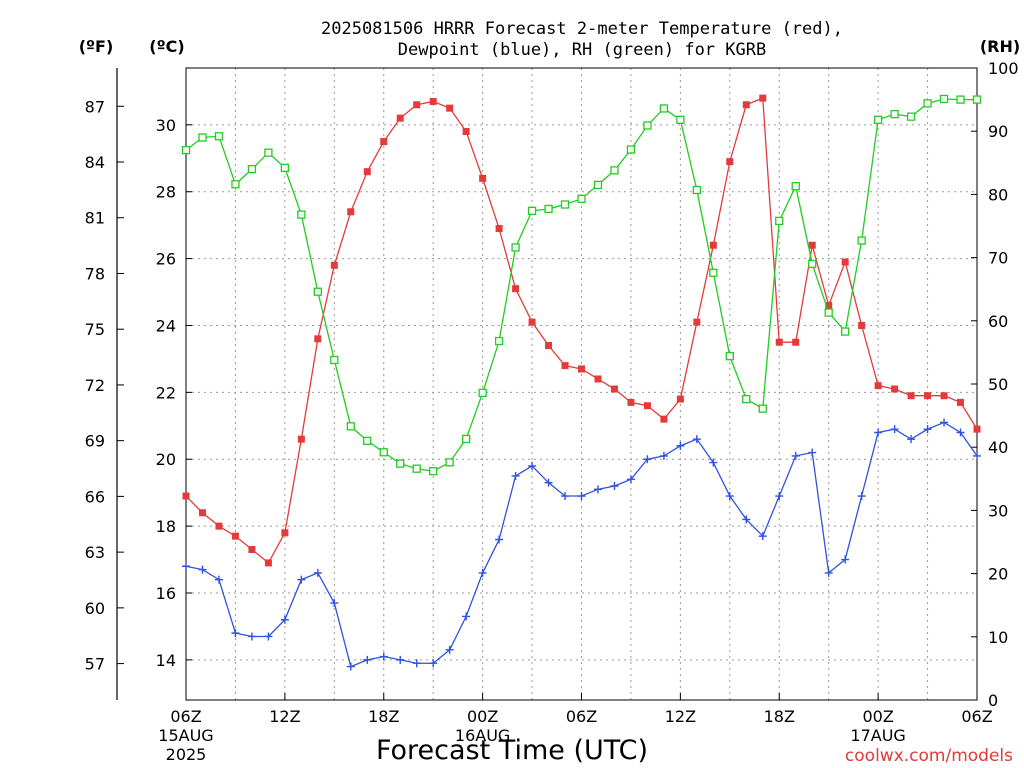 This screenshot has width=1024, height=768. Describe the element at coordinates (998, 510) in the screenshot. I see `rh-tick-label: 30` at that location.